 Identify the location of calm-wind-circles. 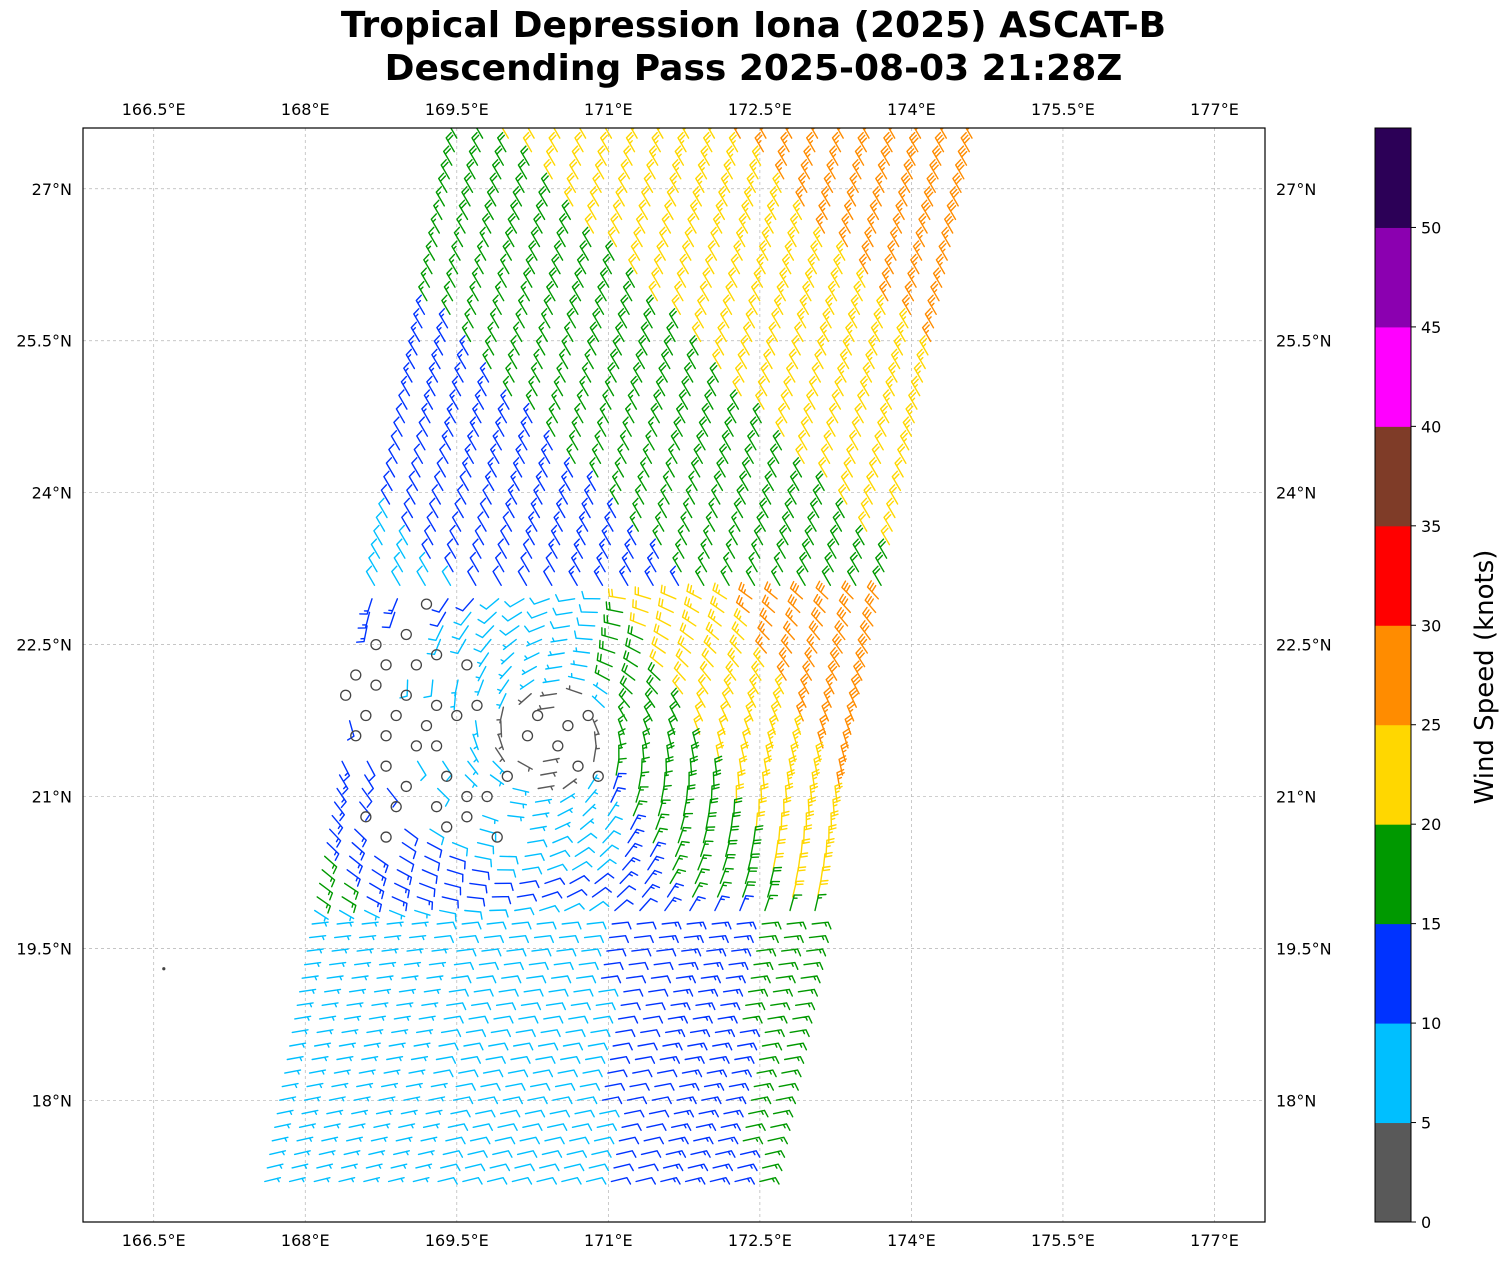
(472, 720).